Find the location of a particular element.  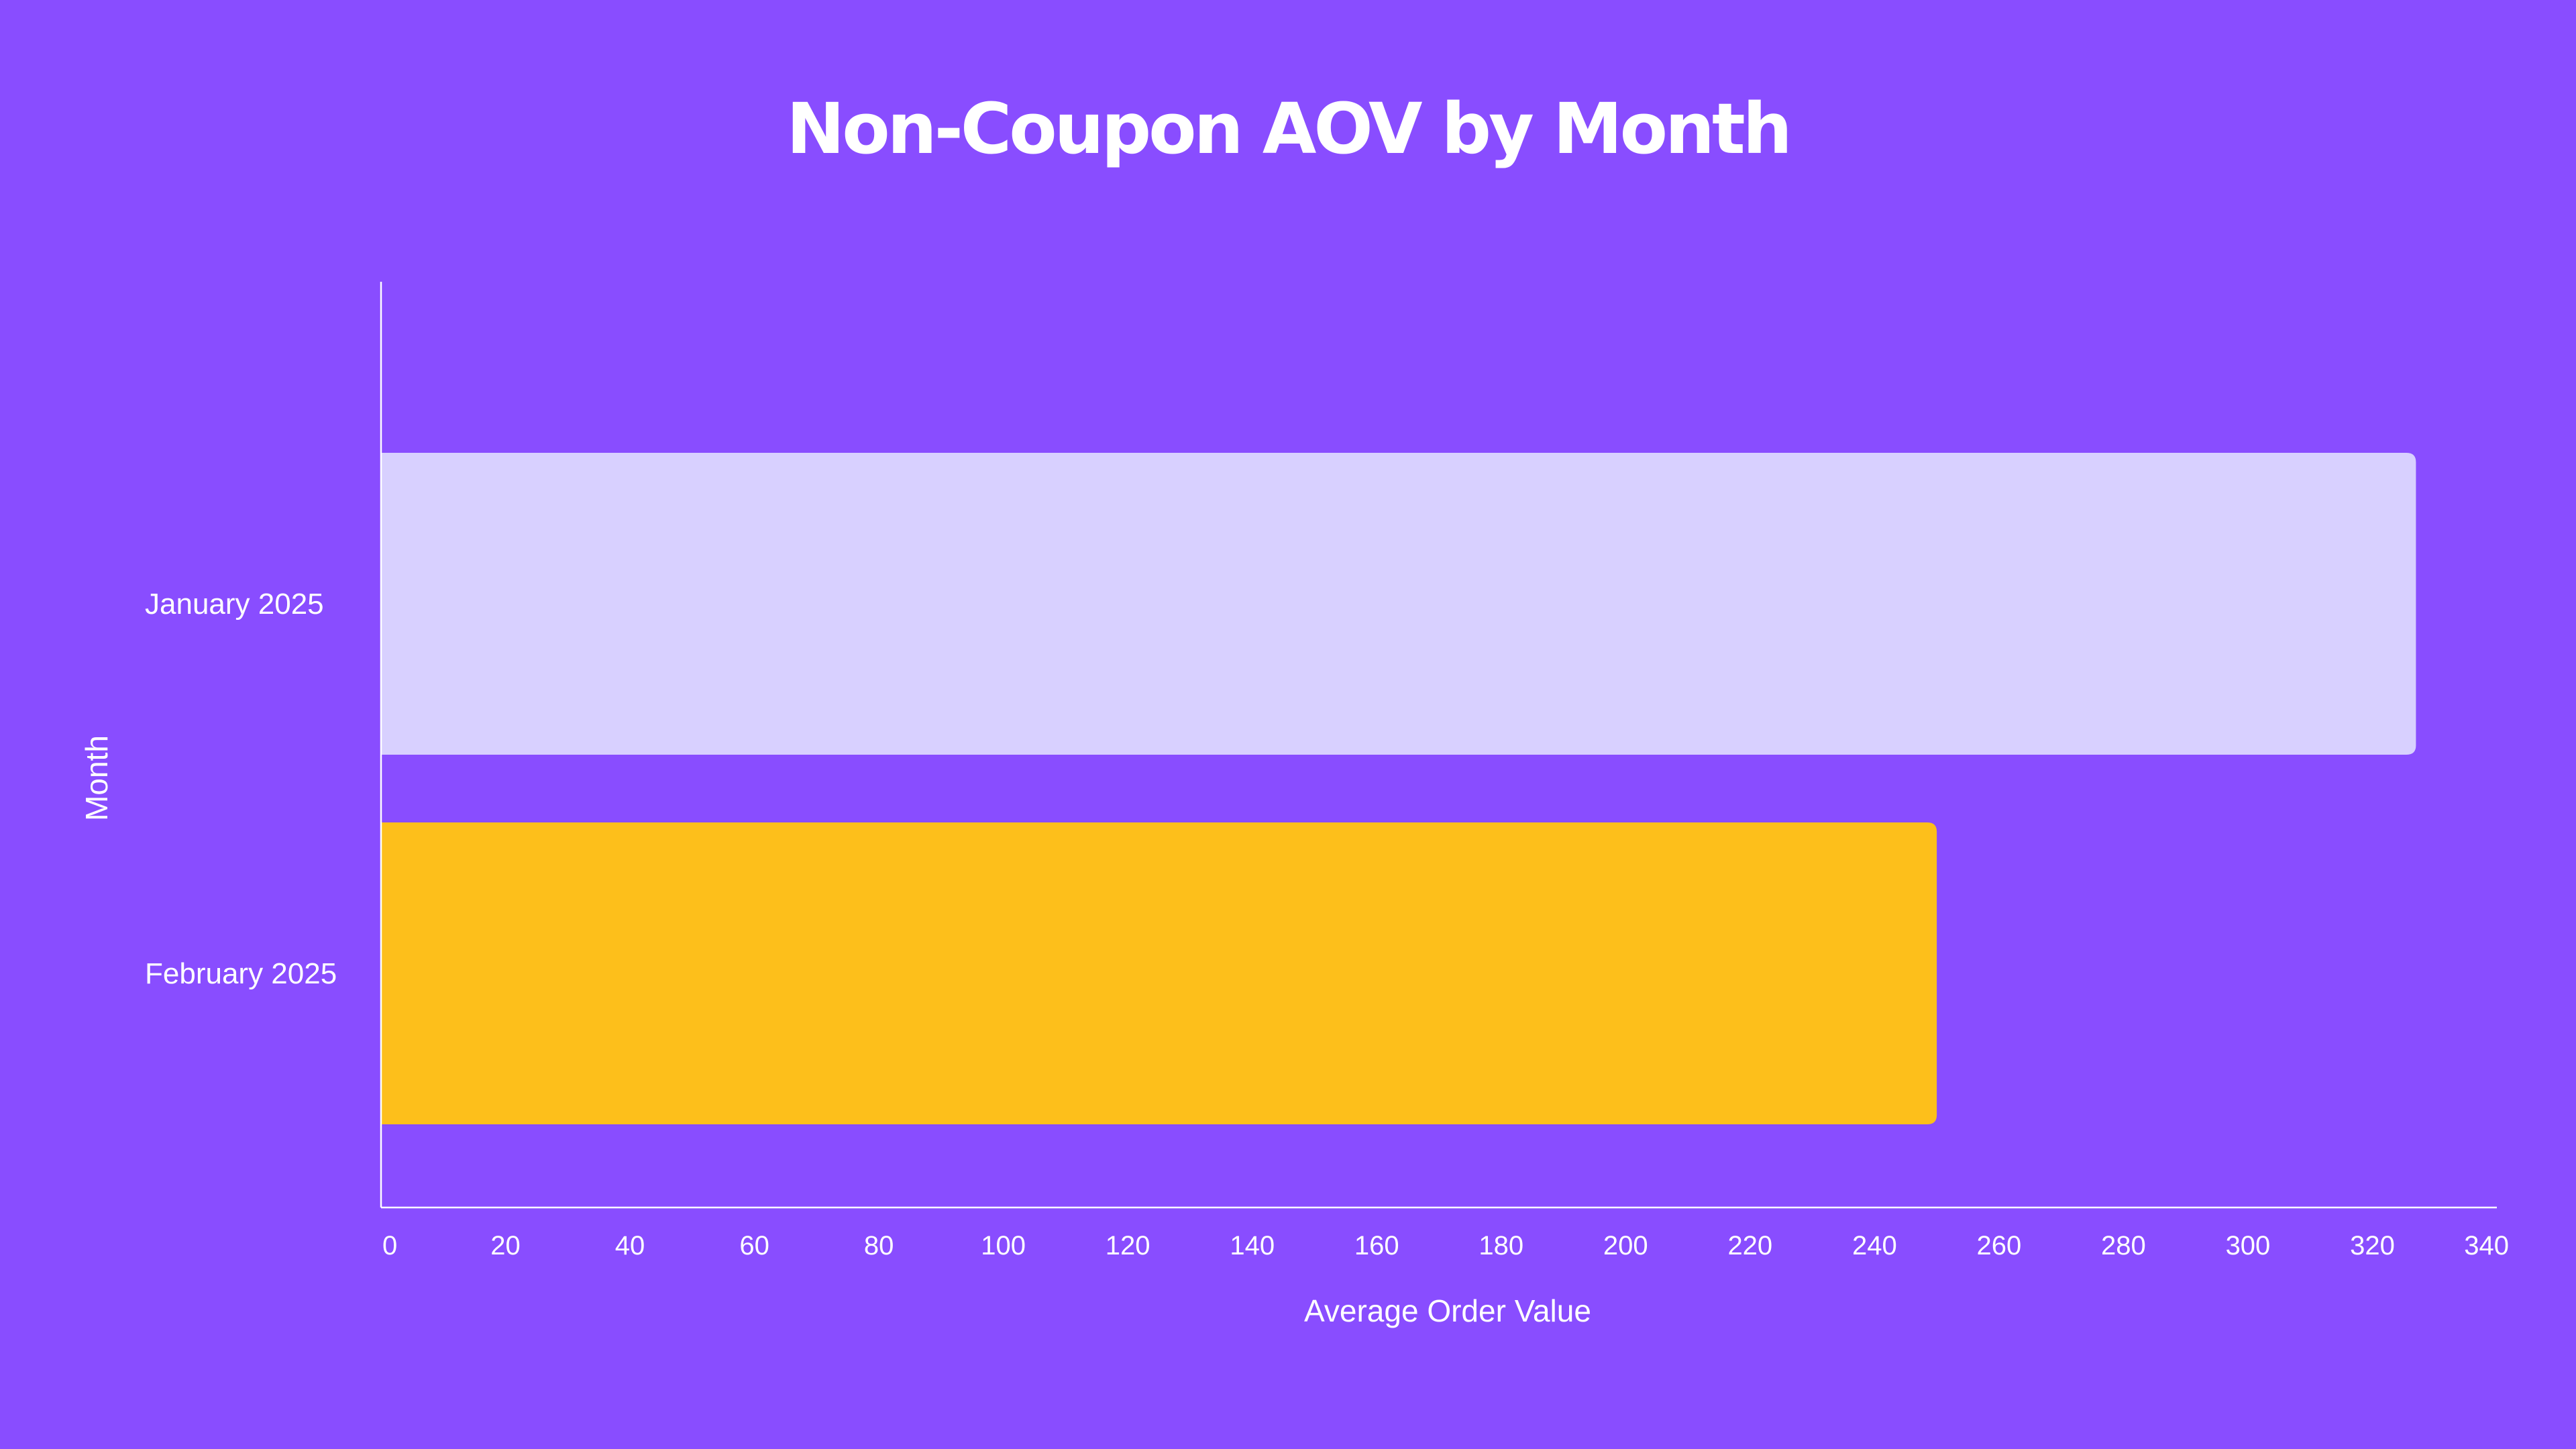

x-tick-label: 300 is located at coordinates (2248, 1245).